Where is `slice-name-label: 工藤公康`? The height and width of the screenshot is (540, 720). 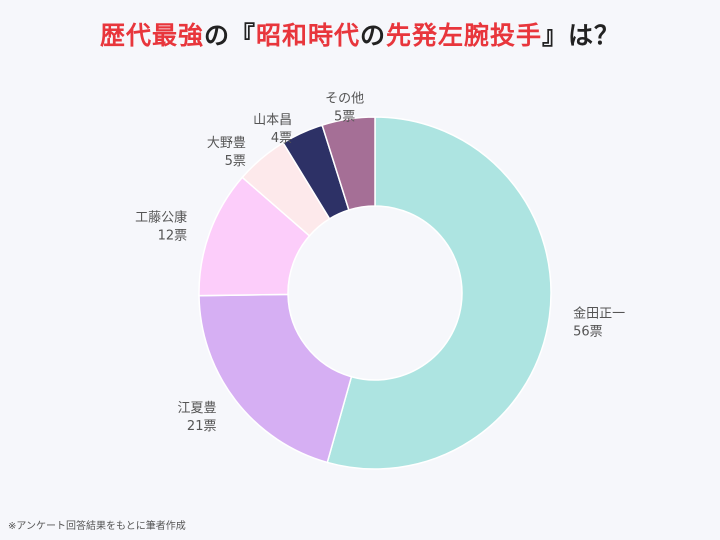
slice-name-label: 工藤公康 is located at coordinates (161, 217).